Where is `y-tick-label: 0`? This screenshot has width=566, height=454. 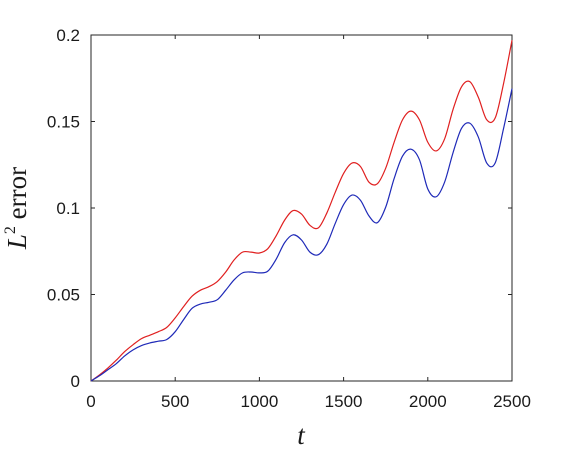
y-tick-label: 0 is located at coordinates (75, 381).